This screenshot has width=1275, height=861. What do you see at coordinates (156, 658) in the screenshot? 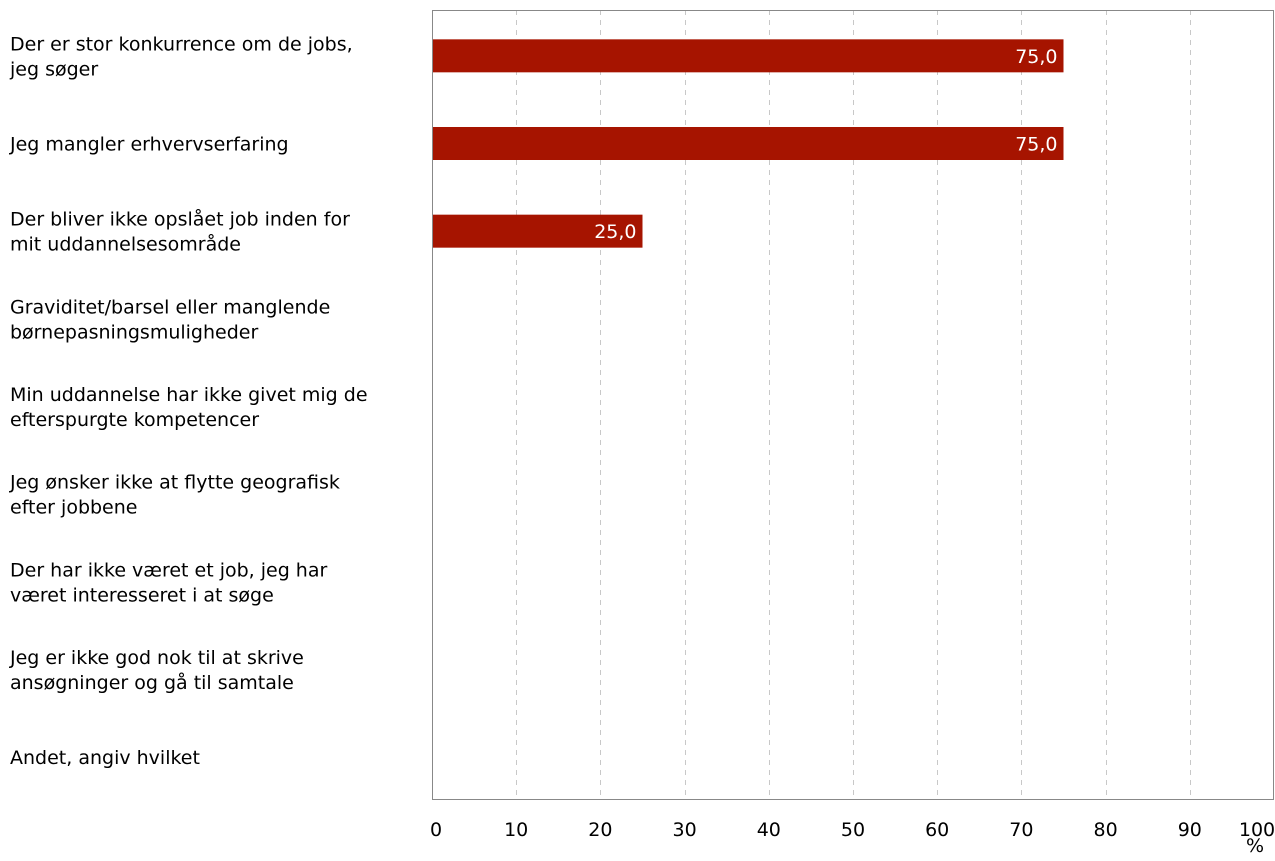
I see `category-label-line: Jeg er ikke god nok til at skrive` at bounding box center [156, 658].